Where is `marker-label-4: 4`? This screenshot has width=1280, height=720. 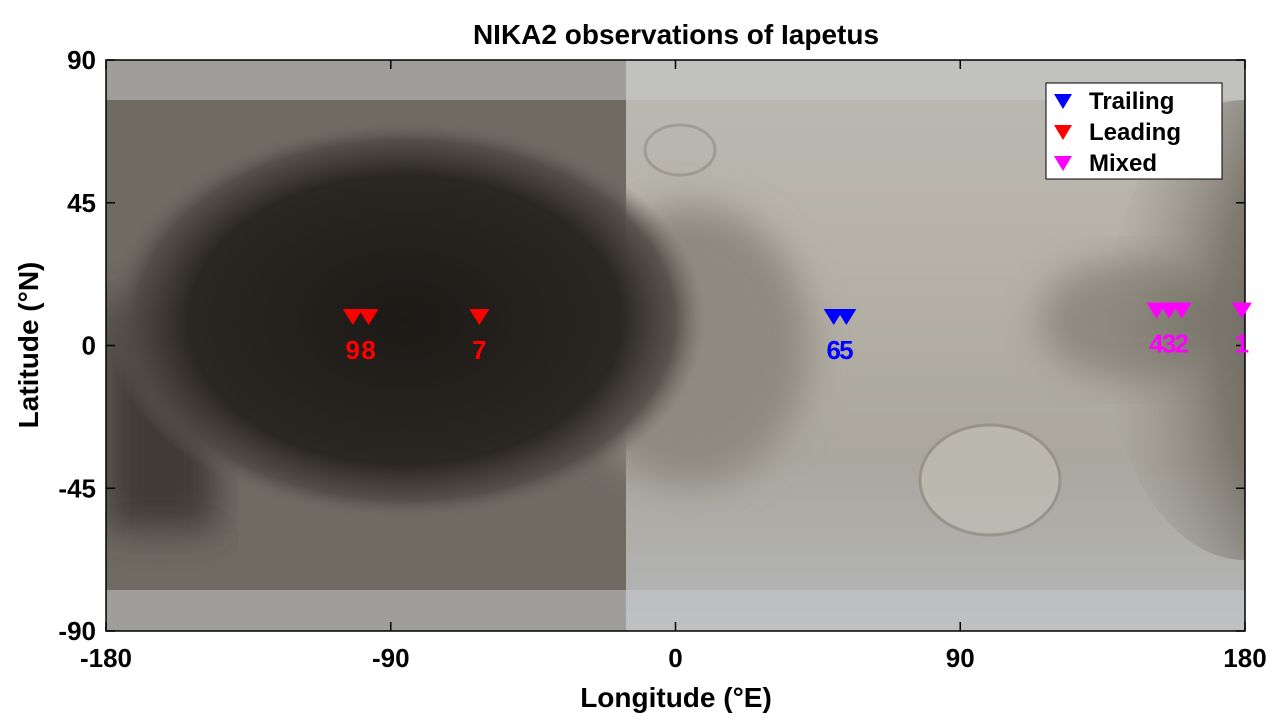
marker-label-4: 4 is located at coordinates (1156, 344).